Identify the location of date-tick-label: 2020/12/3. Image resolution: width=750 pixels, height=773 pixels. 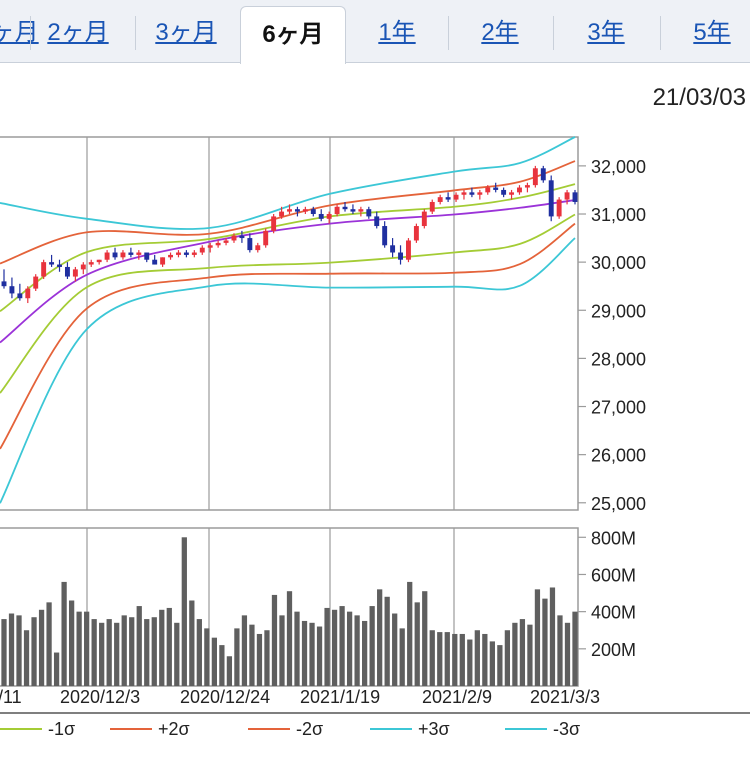
(100, 697).